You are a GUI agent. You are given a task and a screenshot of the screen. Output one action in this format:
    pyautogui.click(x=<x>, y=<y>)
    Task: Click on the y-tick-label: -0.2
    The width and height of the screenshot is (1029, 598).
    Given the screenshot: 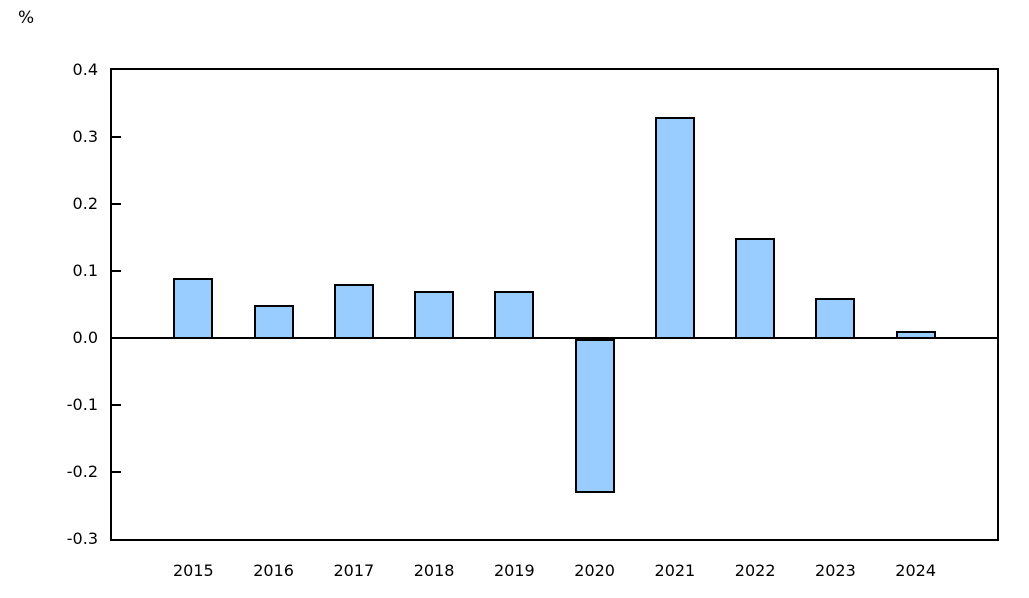 What is the action you would take?
    pyautogui.click(x=82, y=471)
    